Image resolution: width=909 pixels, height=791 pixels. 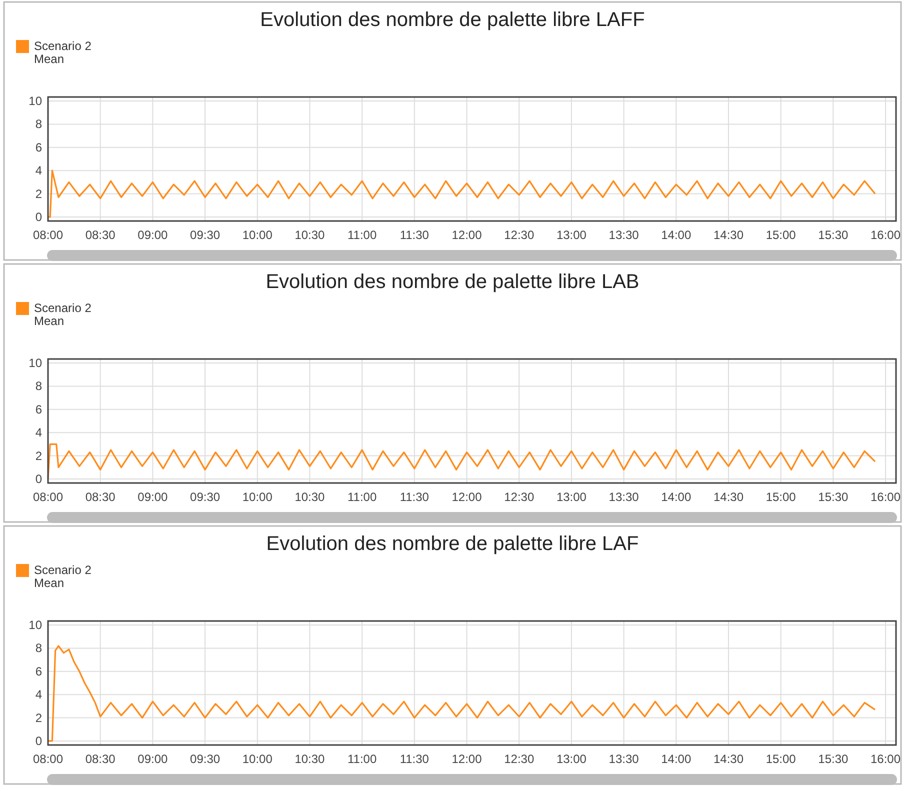 I want to click on chart-title: Evolution des nombre de palette libre LAB, so click(x=453, y=282).